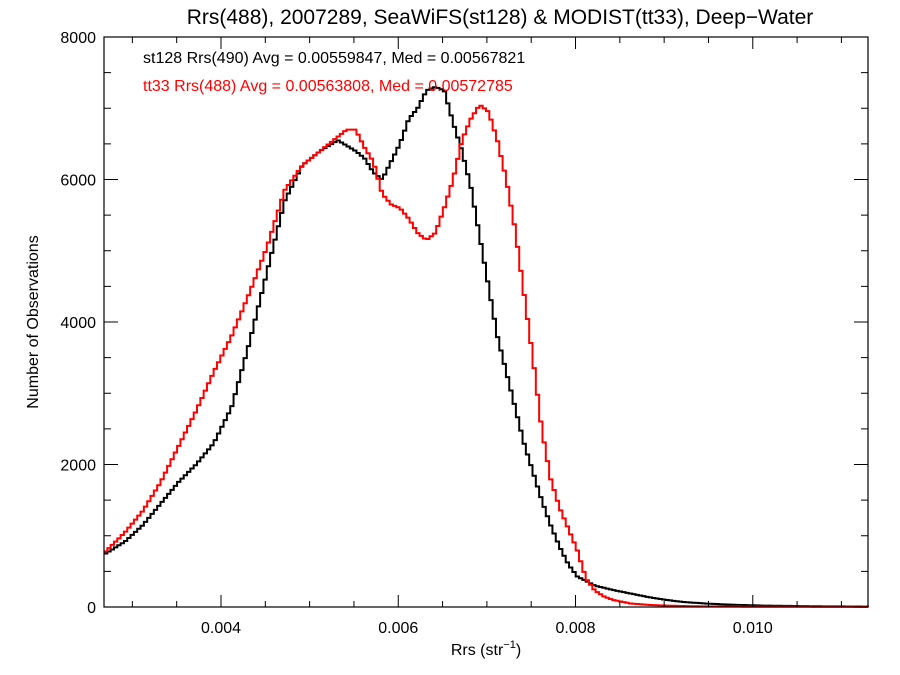 The width and height of the screenshot is (900, 675). Describe the element at coordinates (91, 608) in the screenshot. I see `y-tick-label: 0` at that location.